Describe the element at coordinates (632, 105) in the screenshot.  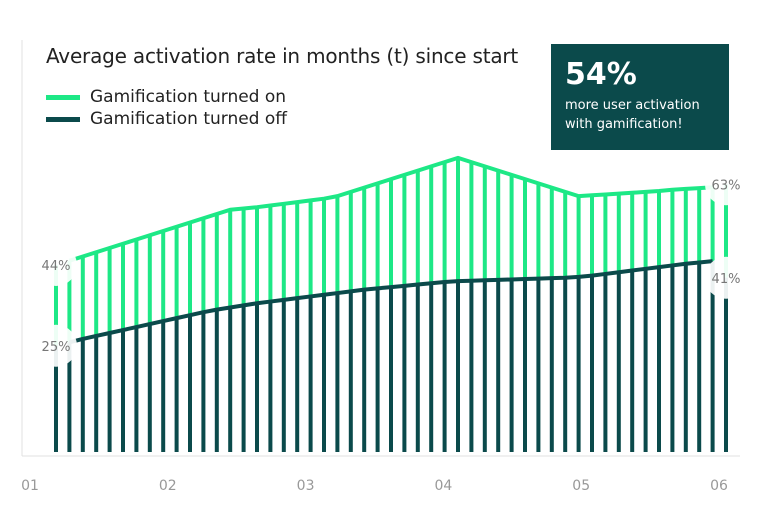
I see `callout-line-1: more user activation` at that location.